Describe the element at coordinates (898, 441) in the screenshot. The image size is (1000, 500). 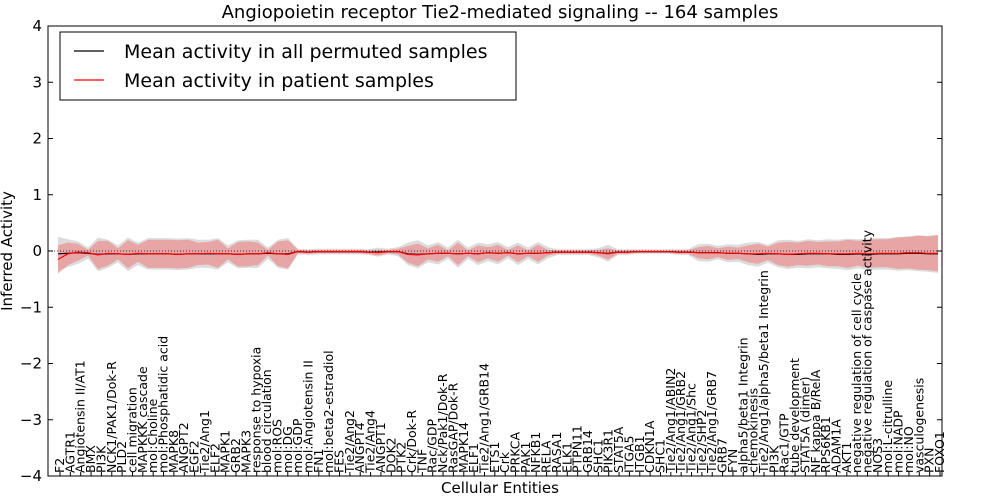
I see `x-category-label: mol:NADP` at that location.